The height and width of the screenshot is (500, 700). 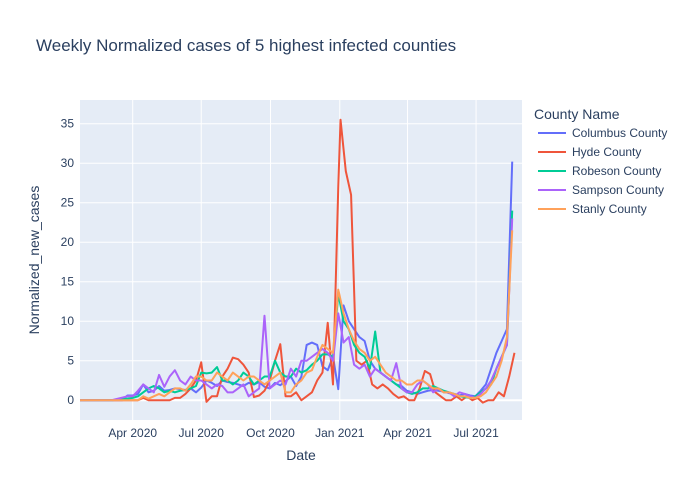 I want to click on y-tick-label: 20, so click(x=68, y=242).